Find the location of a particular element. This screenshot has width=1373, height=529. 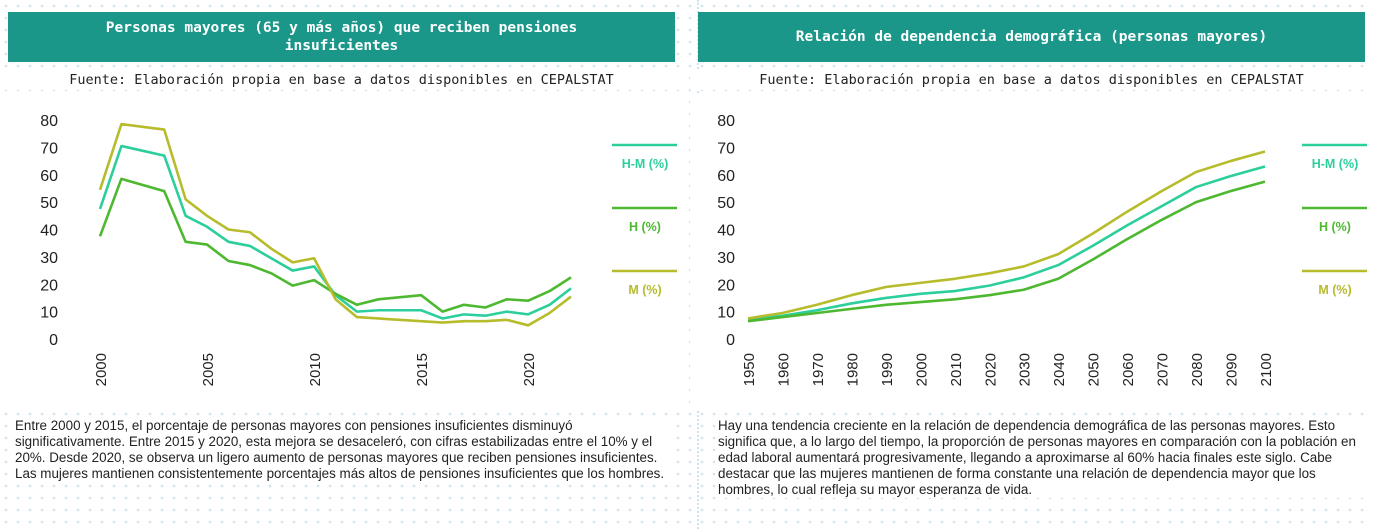

x-tick-label: 1950 is located at coordinates (749, 369).